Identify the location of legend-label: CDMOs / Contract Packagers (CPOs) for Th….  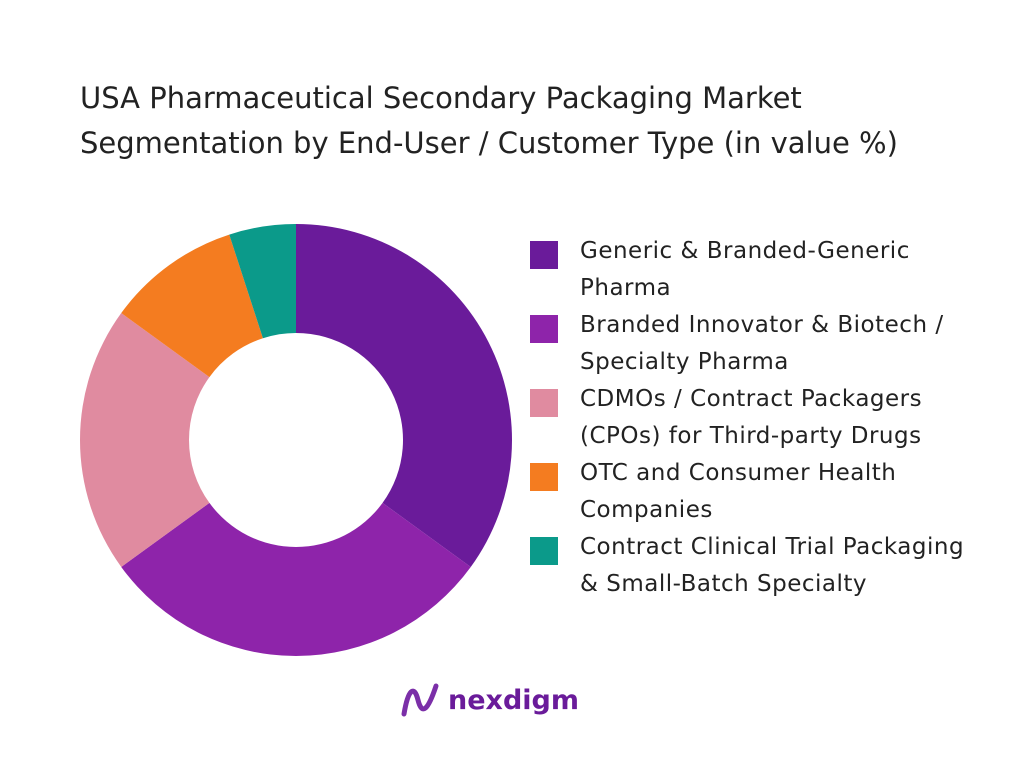
(751, 417).